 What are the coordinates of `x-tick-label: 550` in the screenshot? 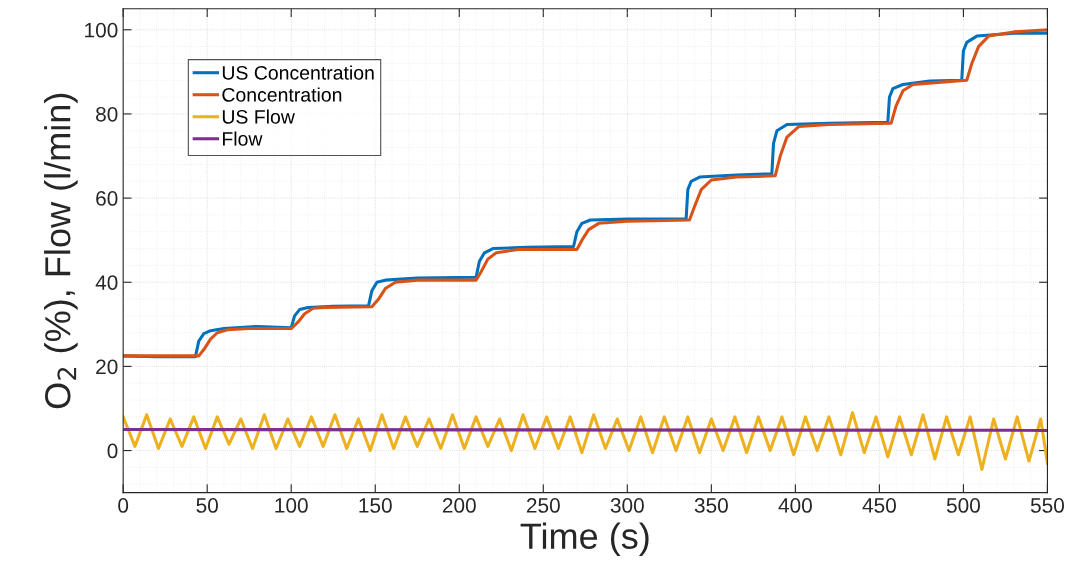 It's located at (1047, 505).